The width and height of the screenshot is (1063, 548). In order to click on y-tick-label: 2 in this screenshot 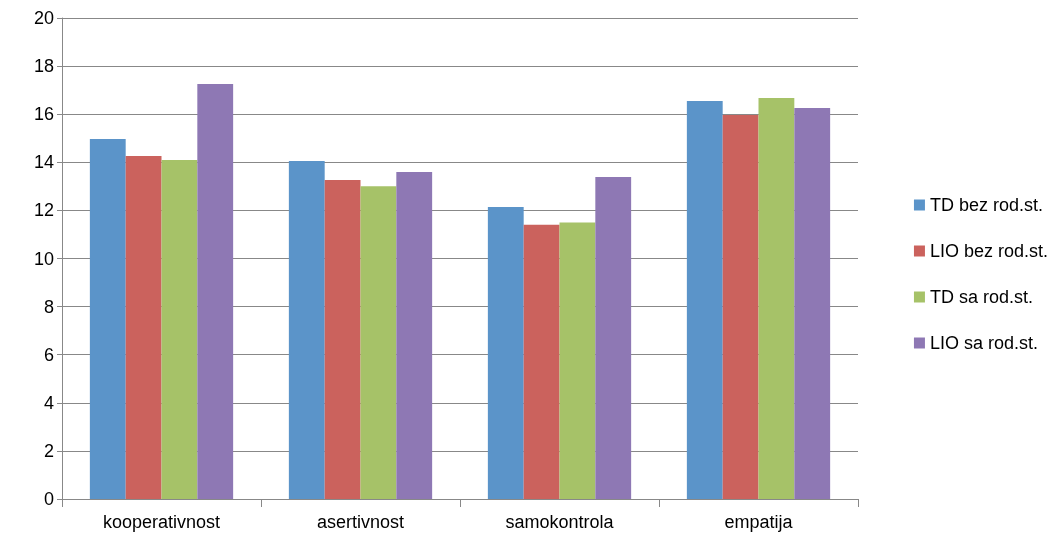, I will do `click(48, 450)`.